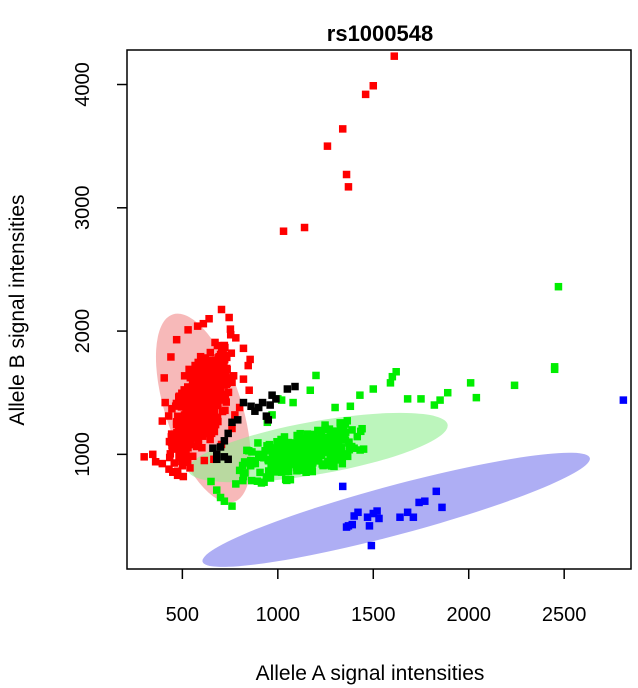 The image size is (638, 688). What do you see at coordinates (83, 84) in the screenshot?
I see `y-tick-label: 4000` at bounding box center [83, 84].